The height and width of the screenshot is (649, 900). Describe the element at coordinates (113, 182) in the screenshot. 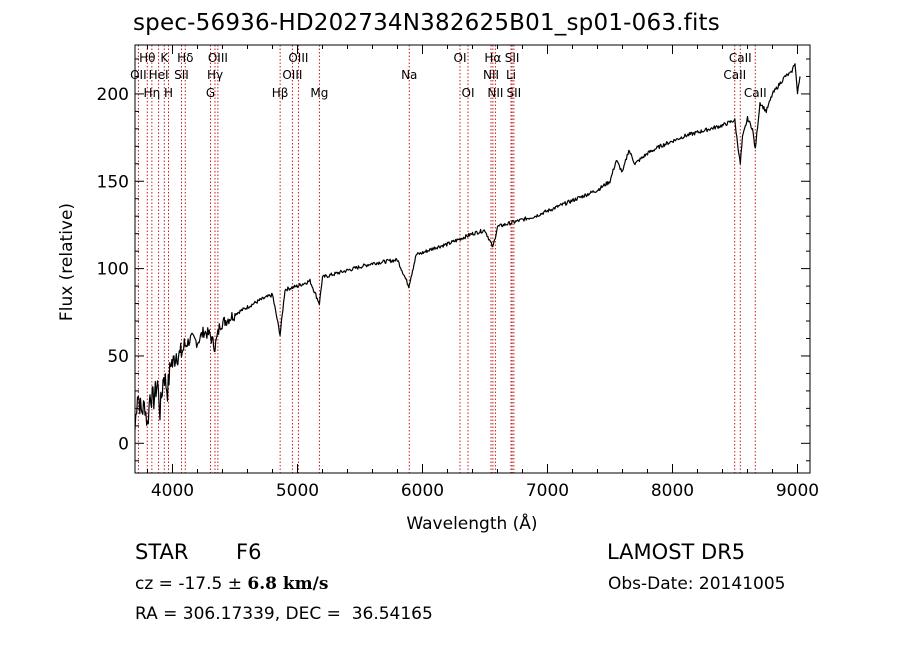

I see `y-tick-label: 150` at that location.